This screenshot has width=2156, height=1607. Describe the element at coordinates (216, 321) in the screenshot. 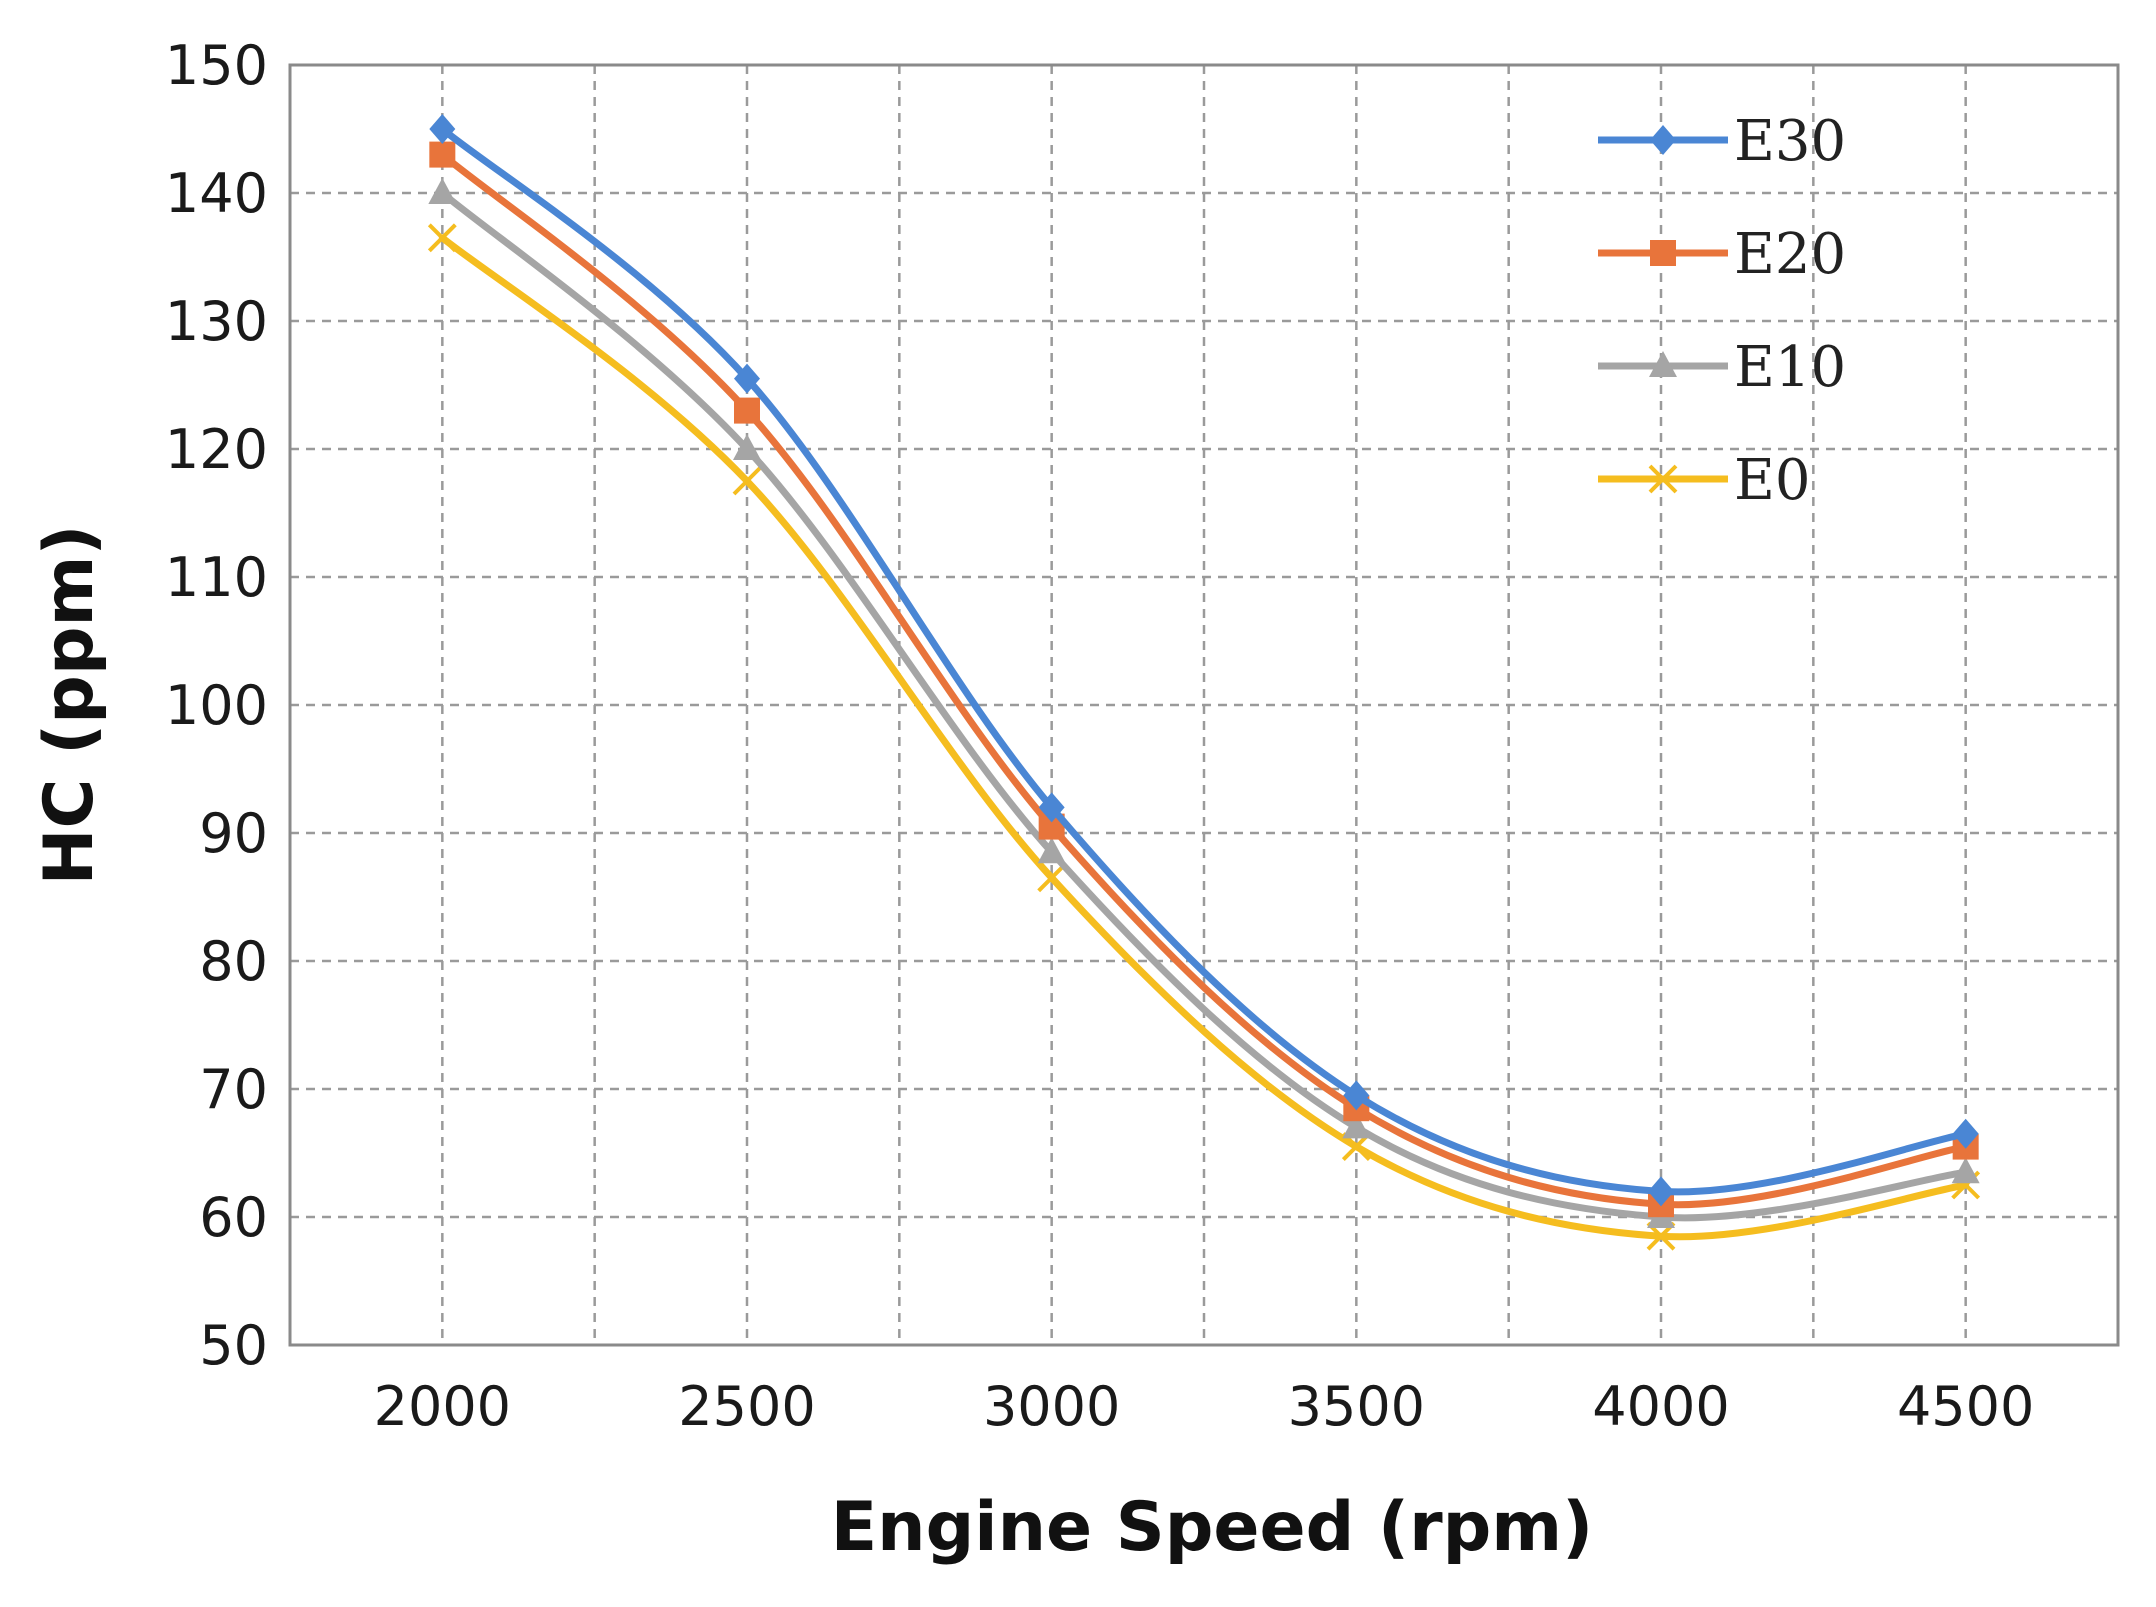

I see `y-tick-label: 130` at that location.